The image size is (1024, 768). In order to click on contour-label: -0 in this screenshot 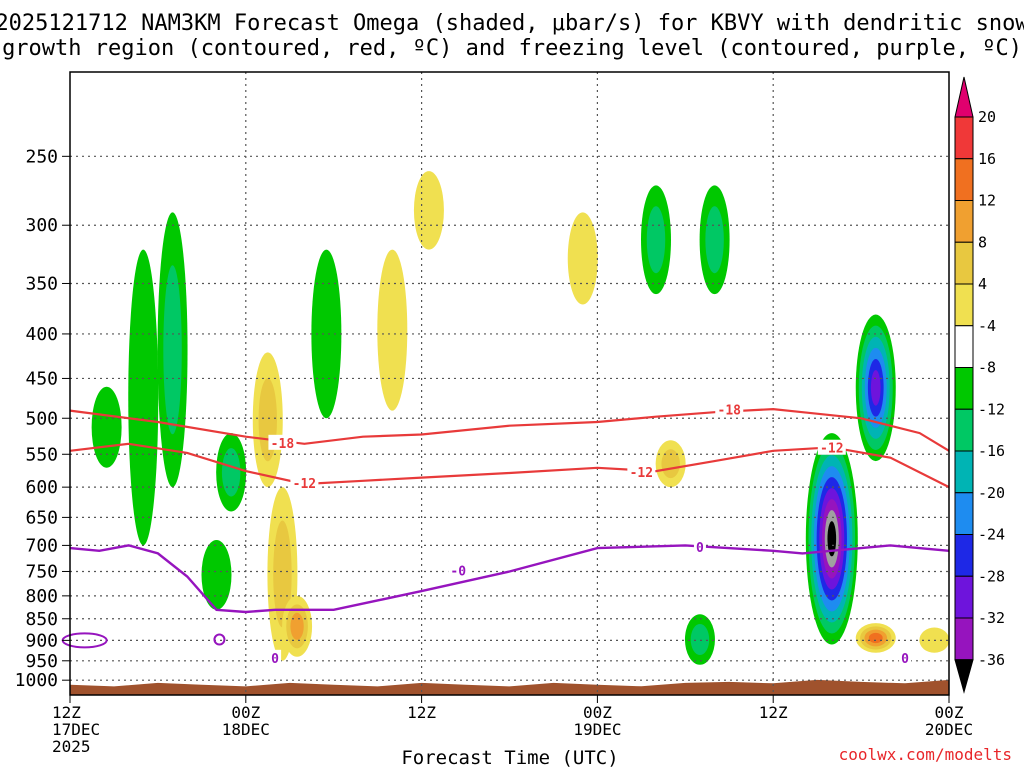, I will do `click(458, 571)`.